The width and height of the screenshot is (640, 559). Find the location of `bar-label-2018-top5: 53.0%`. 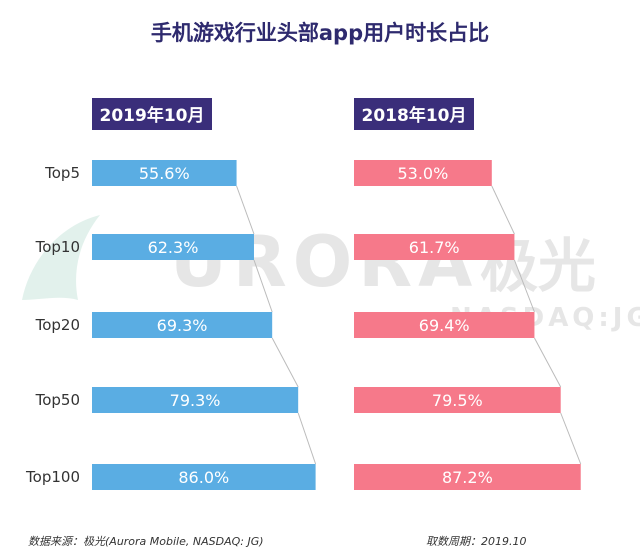

bar-label-2018-top5: 53.0% is located at coordinates (422, 173).